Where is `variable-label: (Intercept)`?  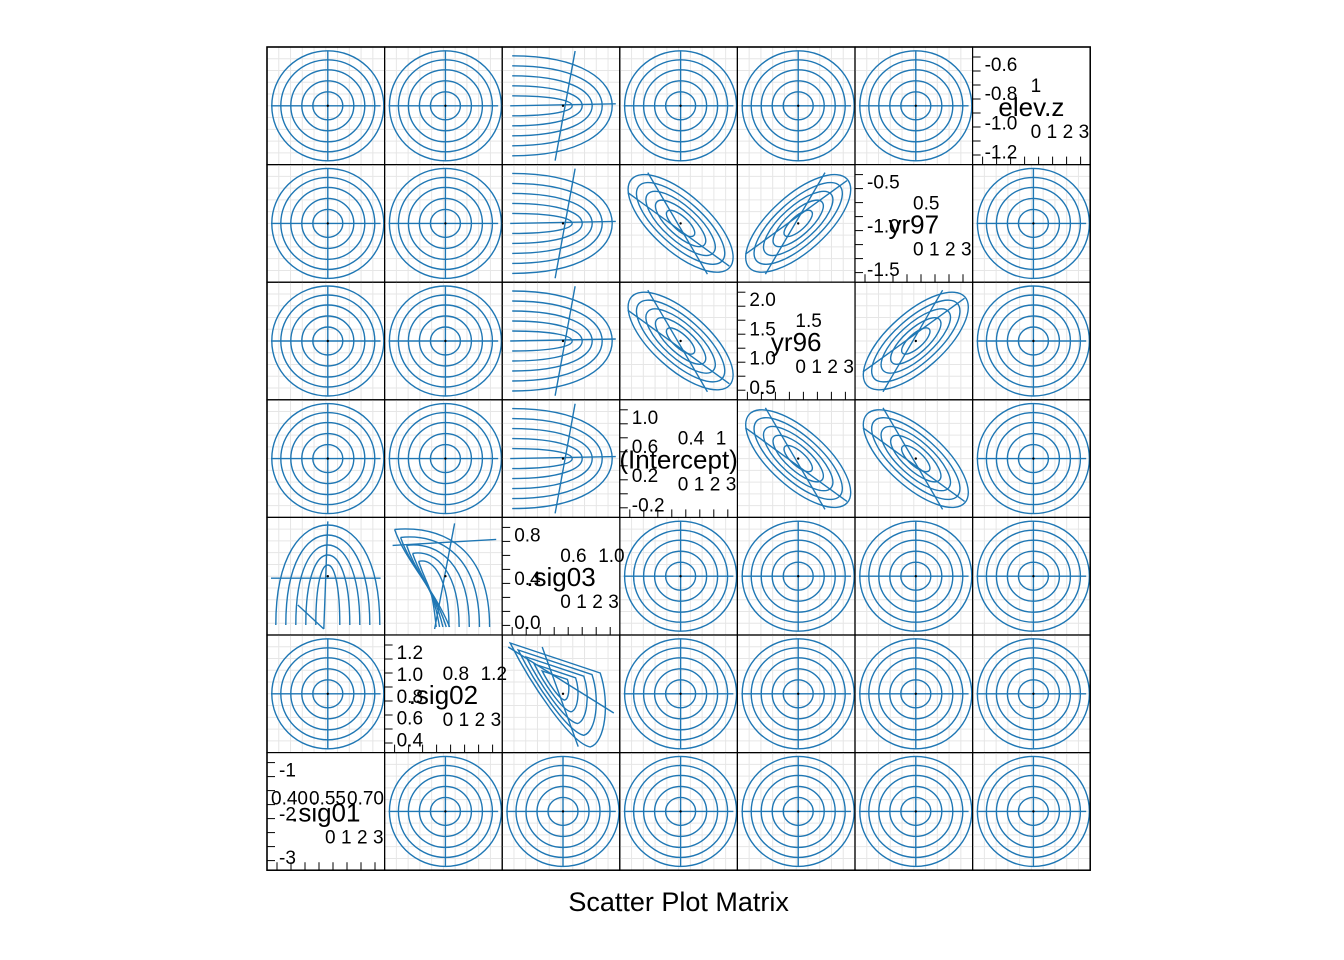
variable-label: (Intercept) is located at coordinates (678, 460).